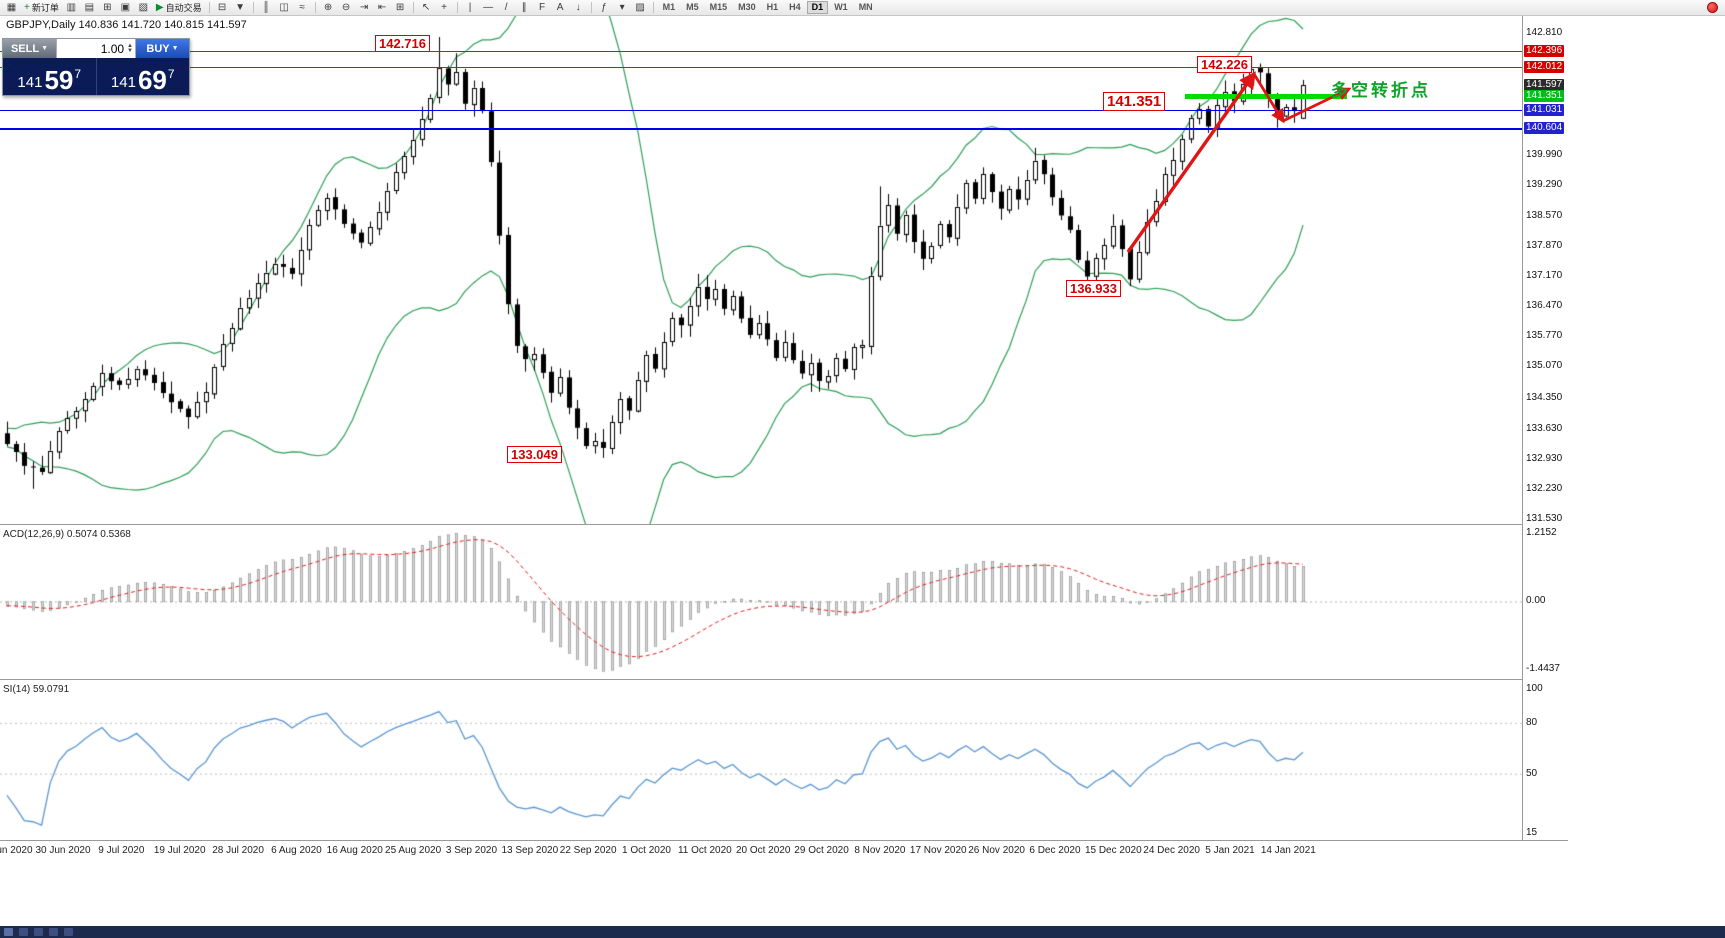 This screenshot has height=938, width=1725. I want to click on autotrading-button: ▶ 自动交易, so click(179, 8).